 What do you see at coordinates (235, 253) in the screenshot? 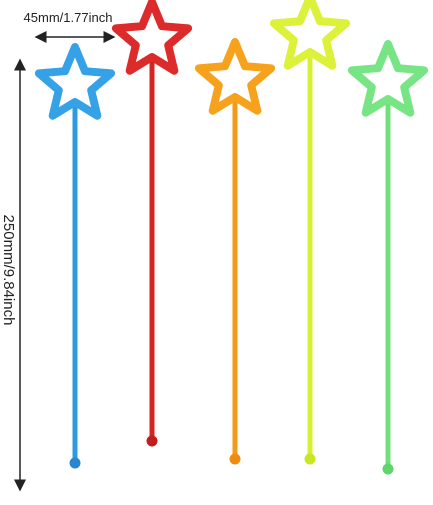
I see `stirrer-orange` at bounding box center [235, 253].